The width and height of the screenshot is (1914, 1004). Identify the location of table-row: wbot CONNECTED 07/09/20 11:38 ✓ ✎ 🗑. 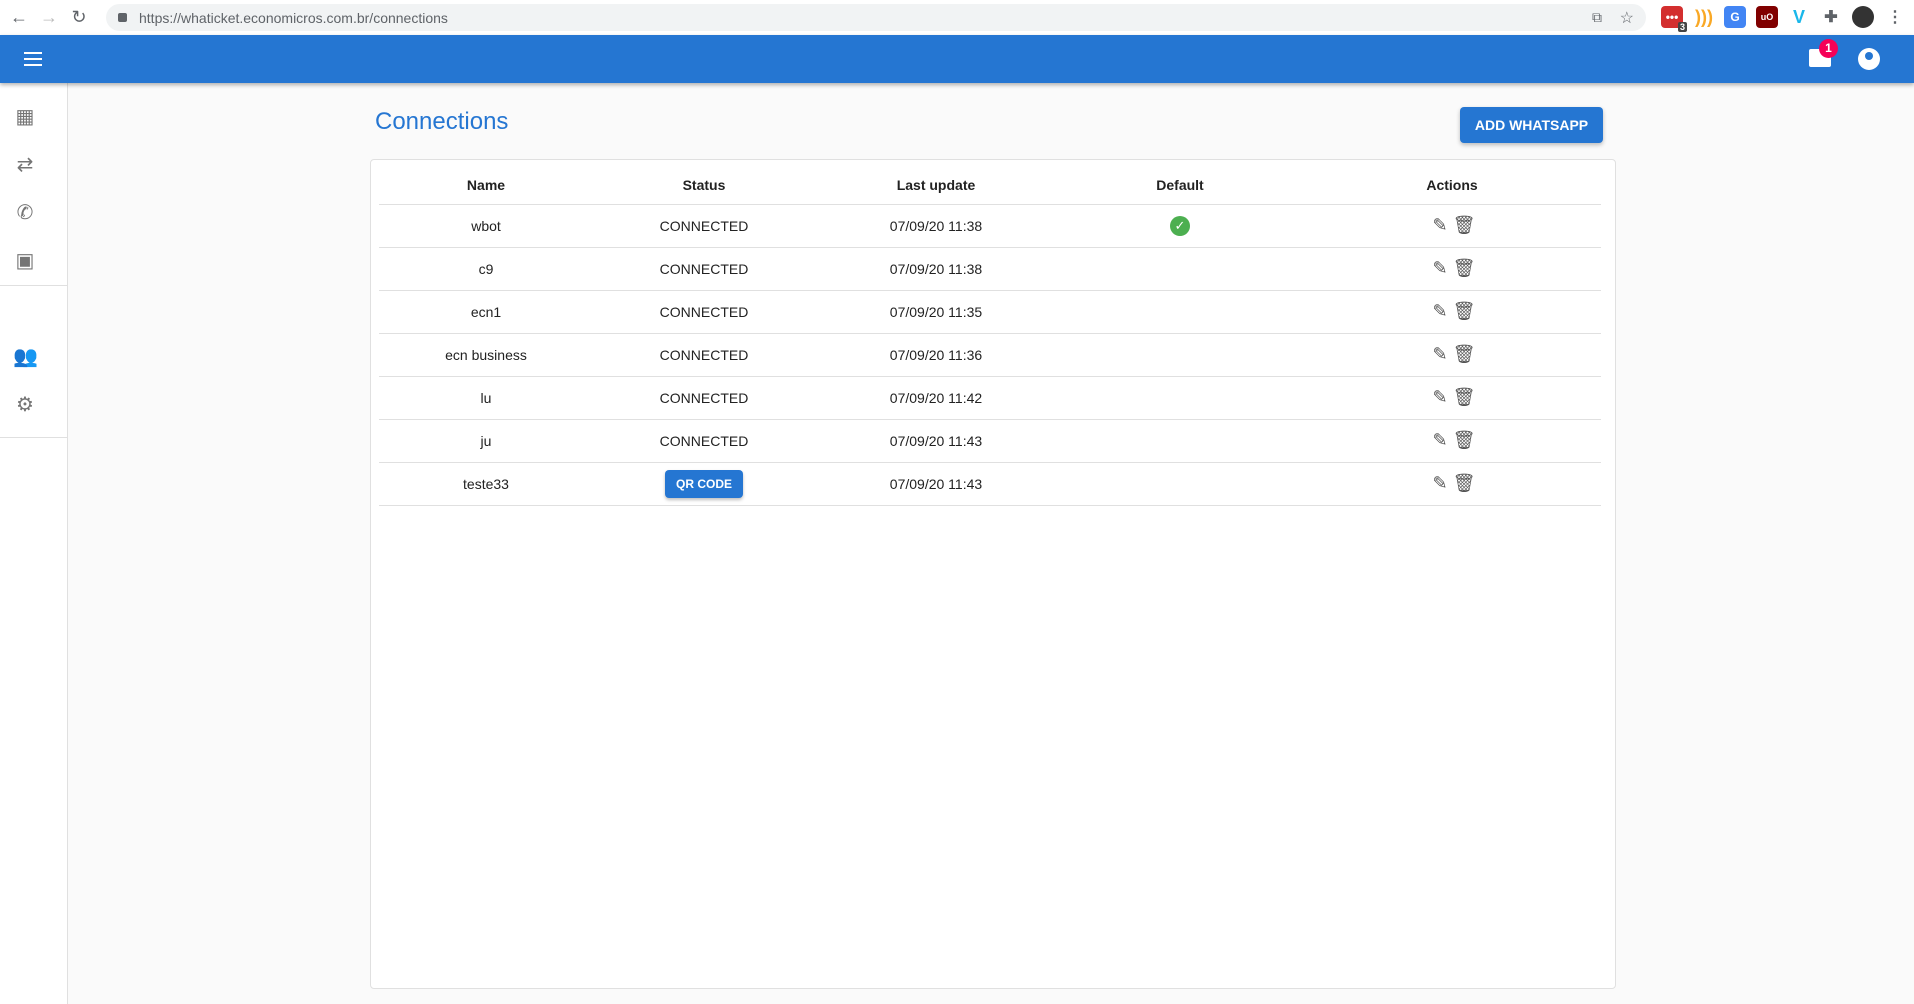
(990, 226).